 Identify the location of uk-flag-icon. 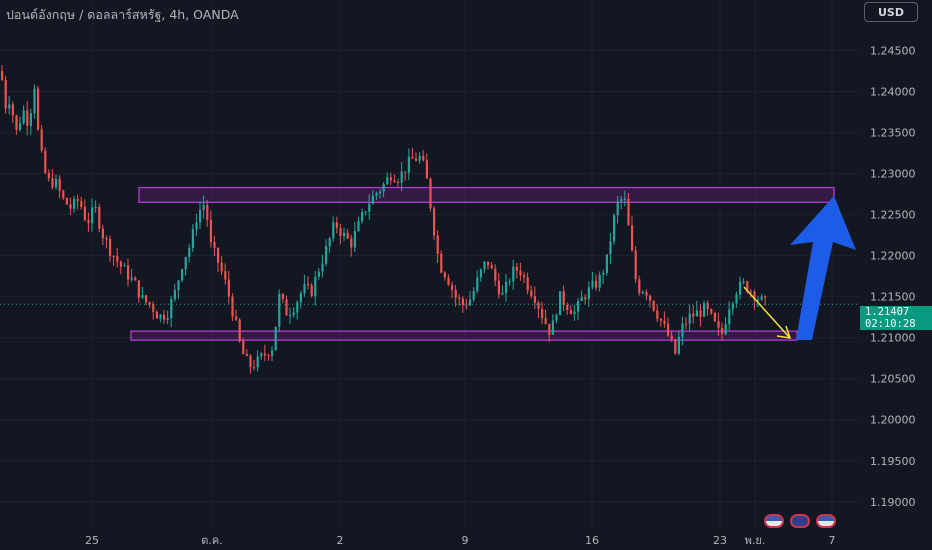
(800, 521).